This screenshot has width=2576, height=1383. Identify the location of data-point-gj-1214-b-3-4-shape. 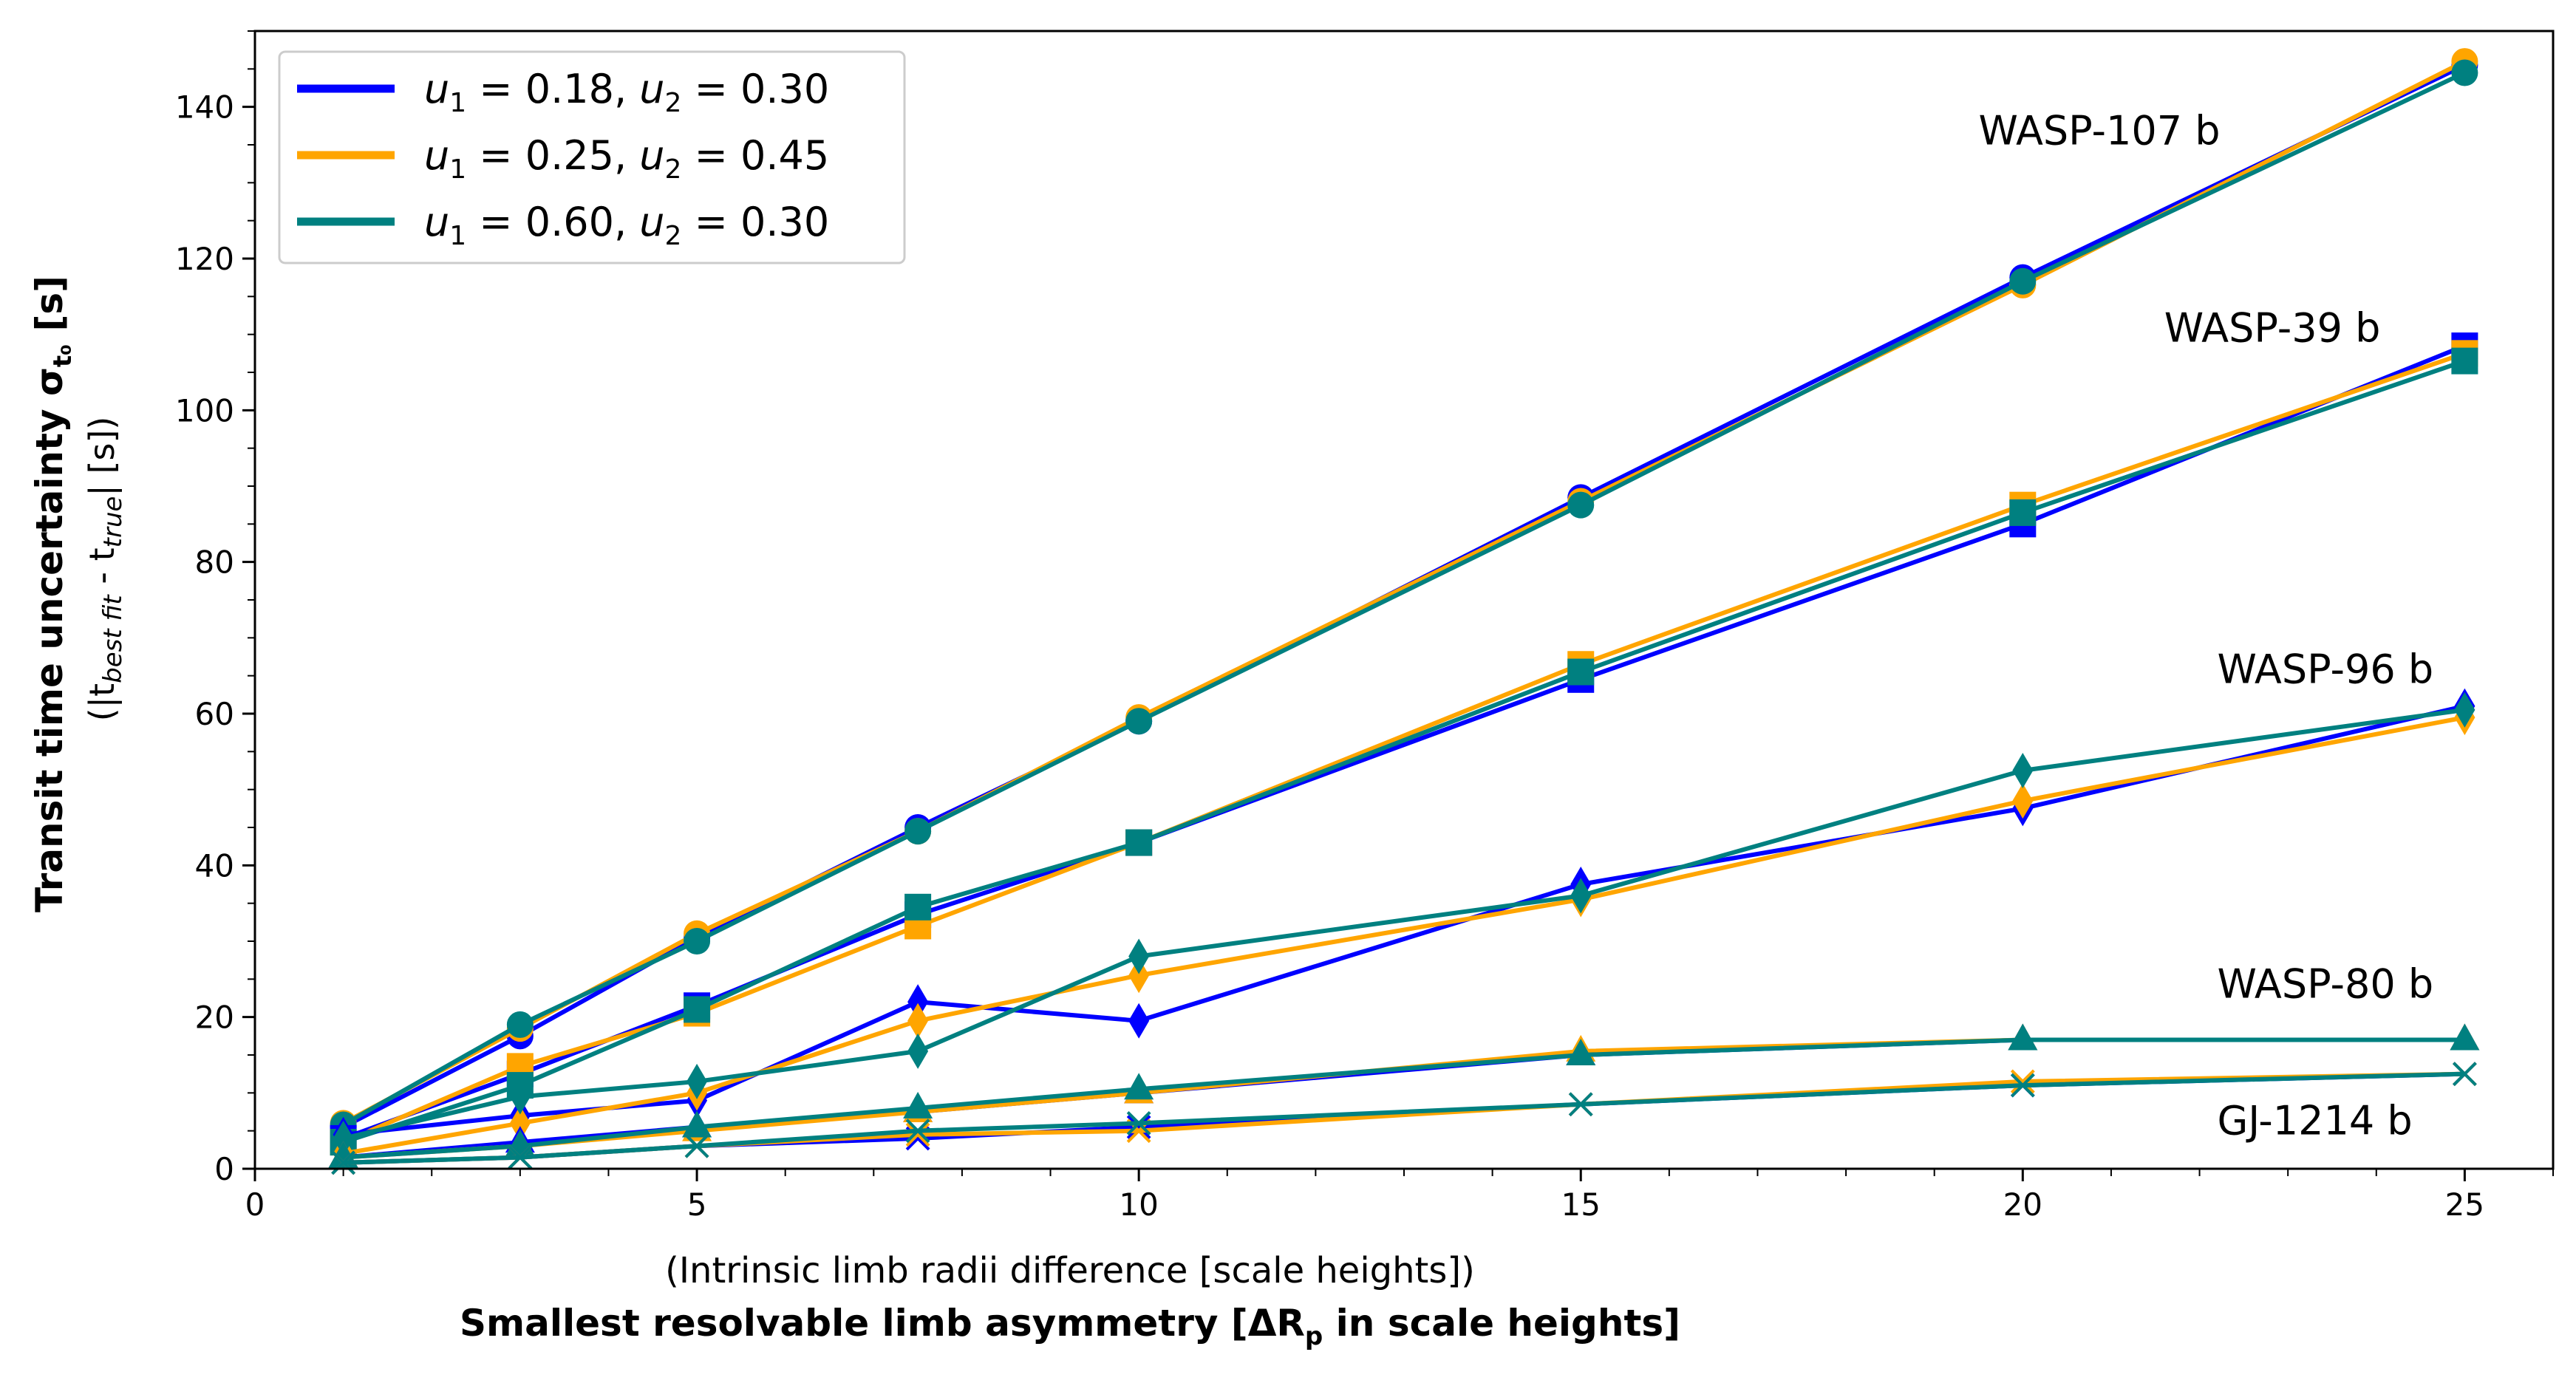
(917, 1131).